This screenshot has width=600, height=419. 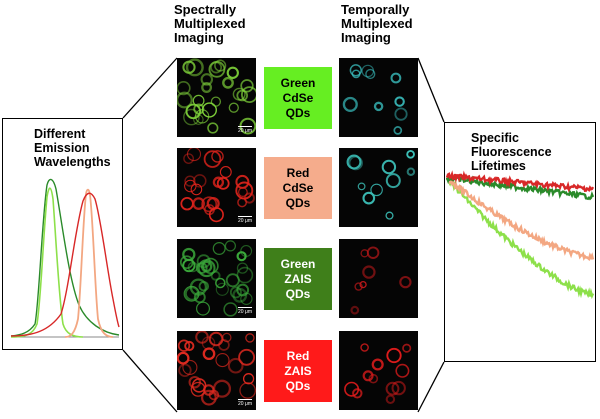 I want to click on cells-green-cdse, so click(x=216, y=96).